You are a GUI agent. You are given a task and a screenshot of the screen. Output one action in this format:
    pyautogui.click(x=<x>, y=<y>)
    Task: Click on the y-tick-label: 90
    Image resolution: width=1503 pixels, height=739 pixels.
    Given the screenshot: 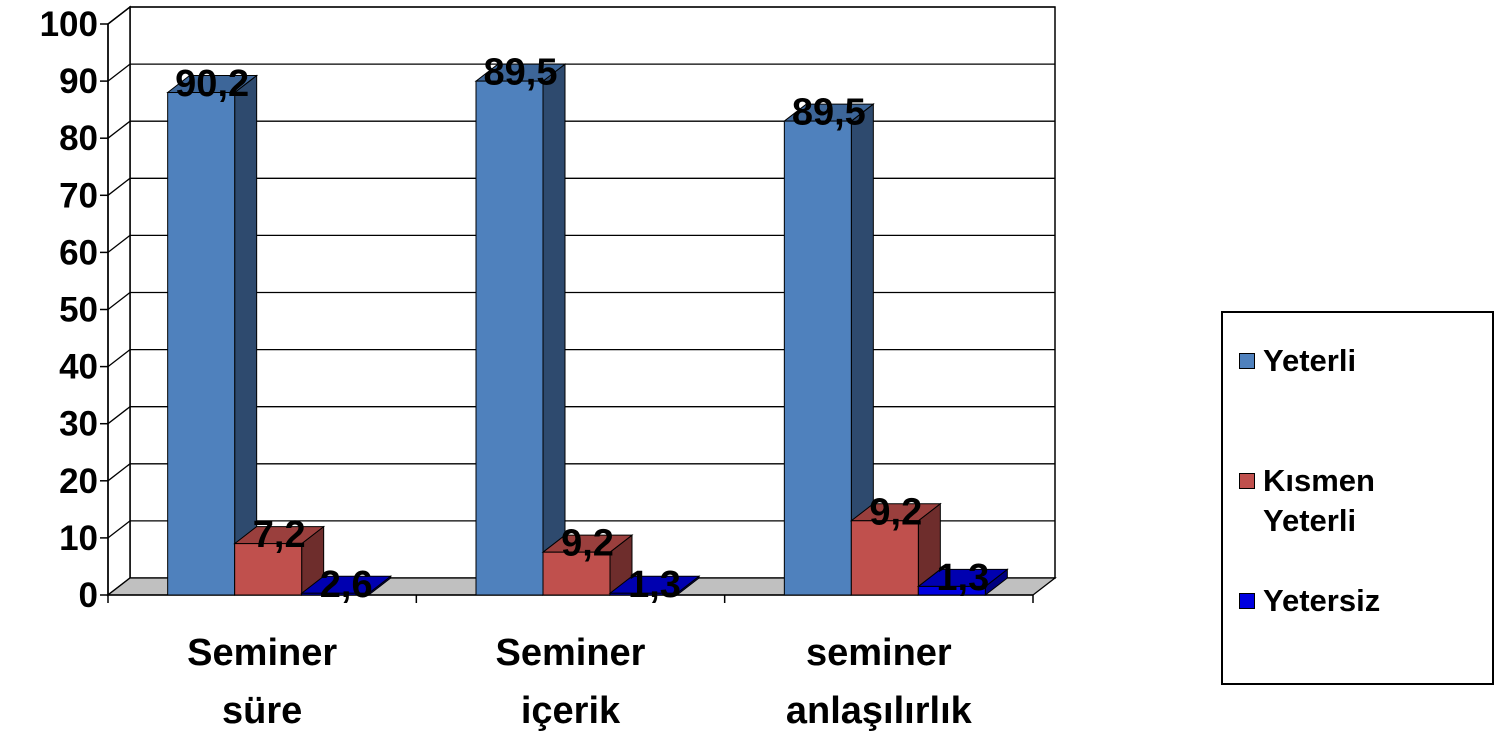 What is the action you would take?
    pyautogui.click(x=78, y=81)
    